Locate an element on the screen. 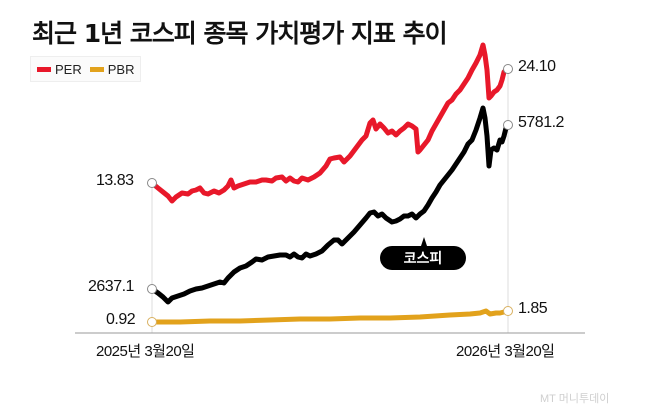  legend-swatch-pbr is located at coordinates (96, 69).